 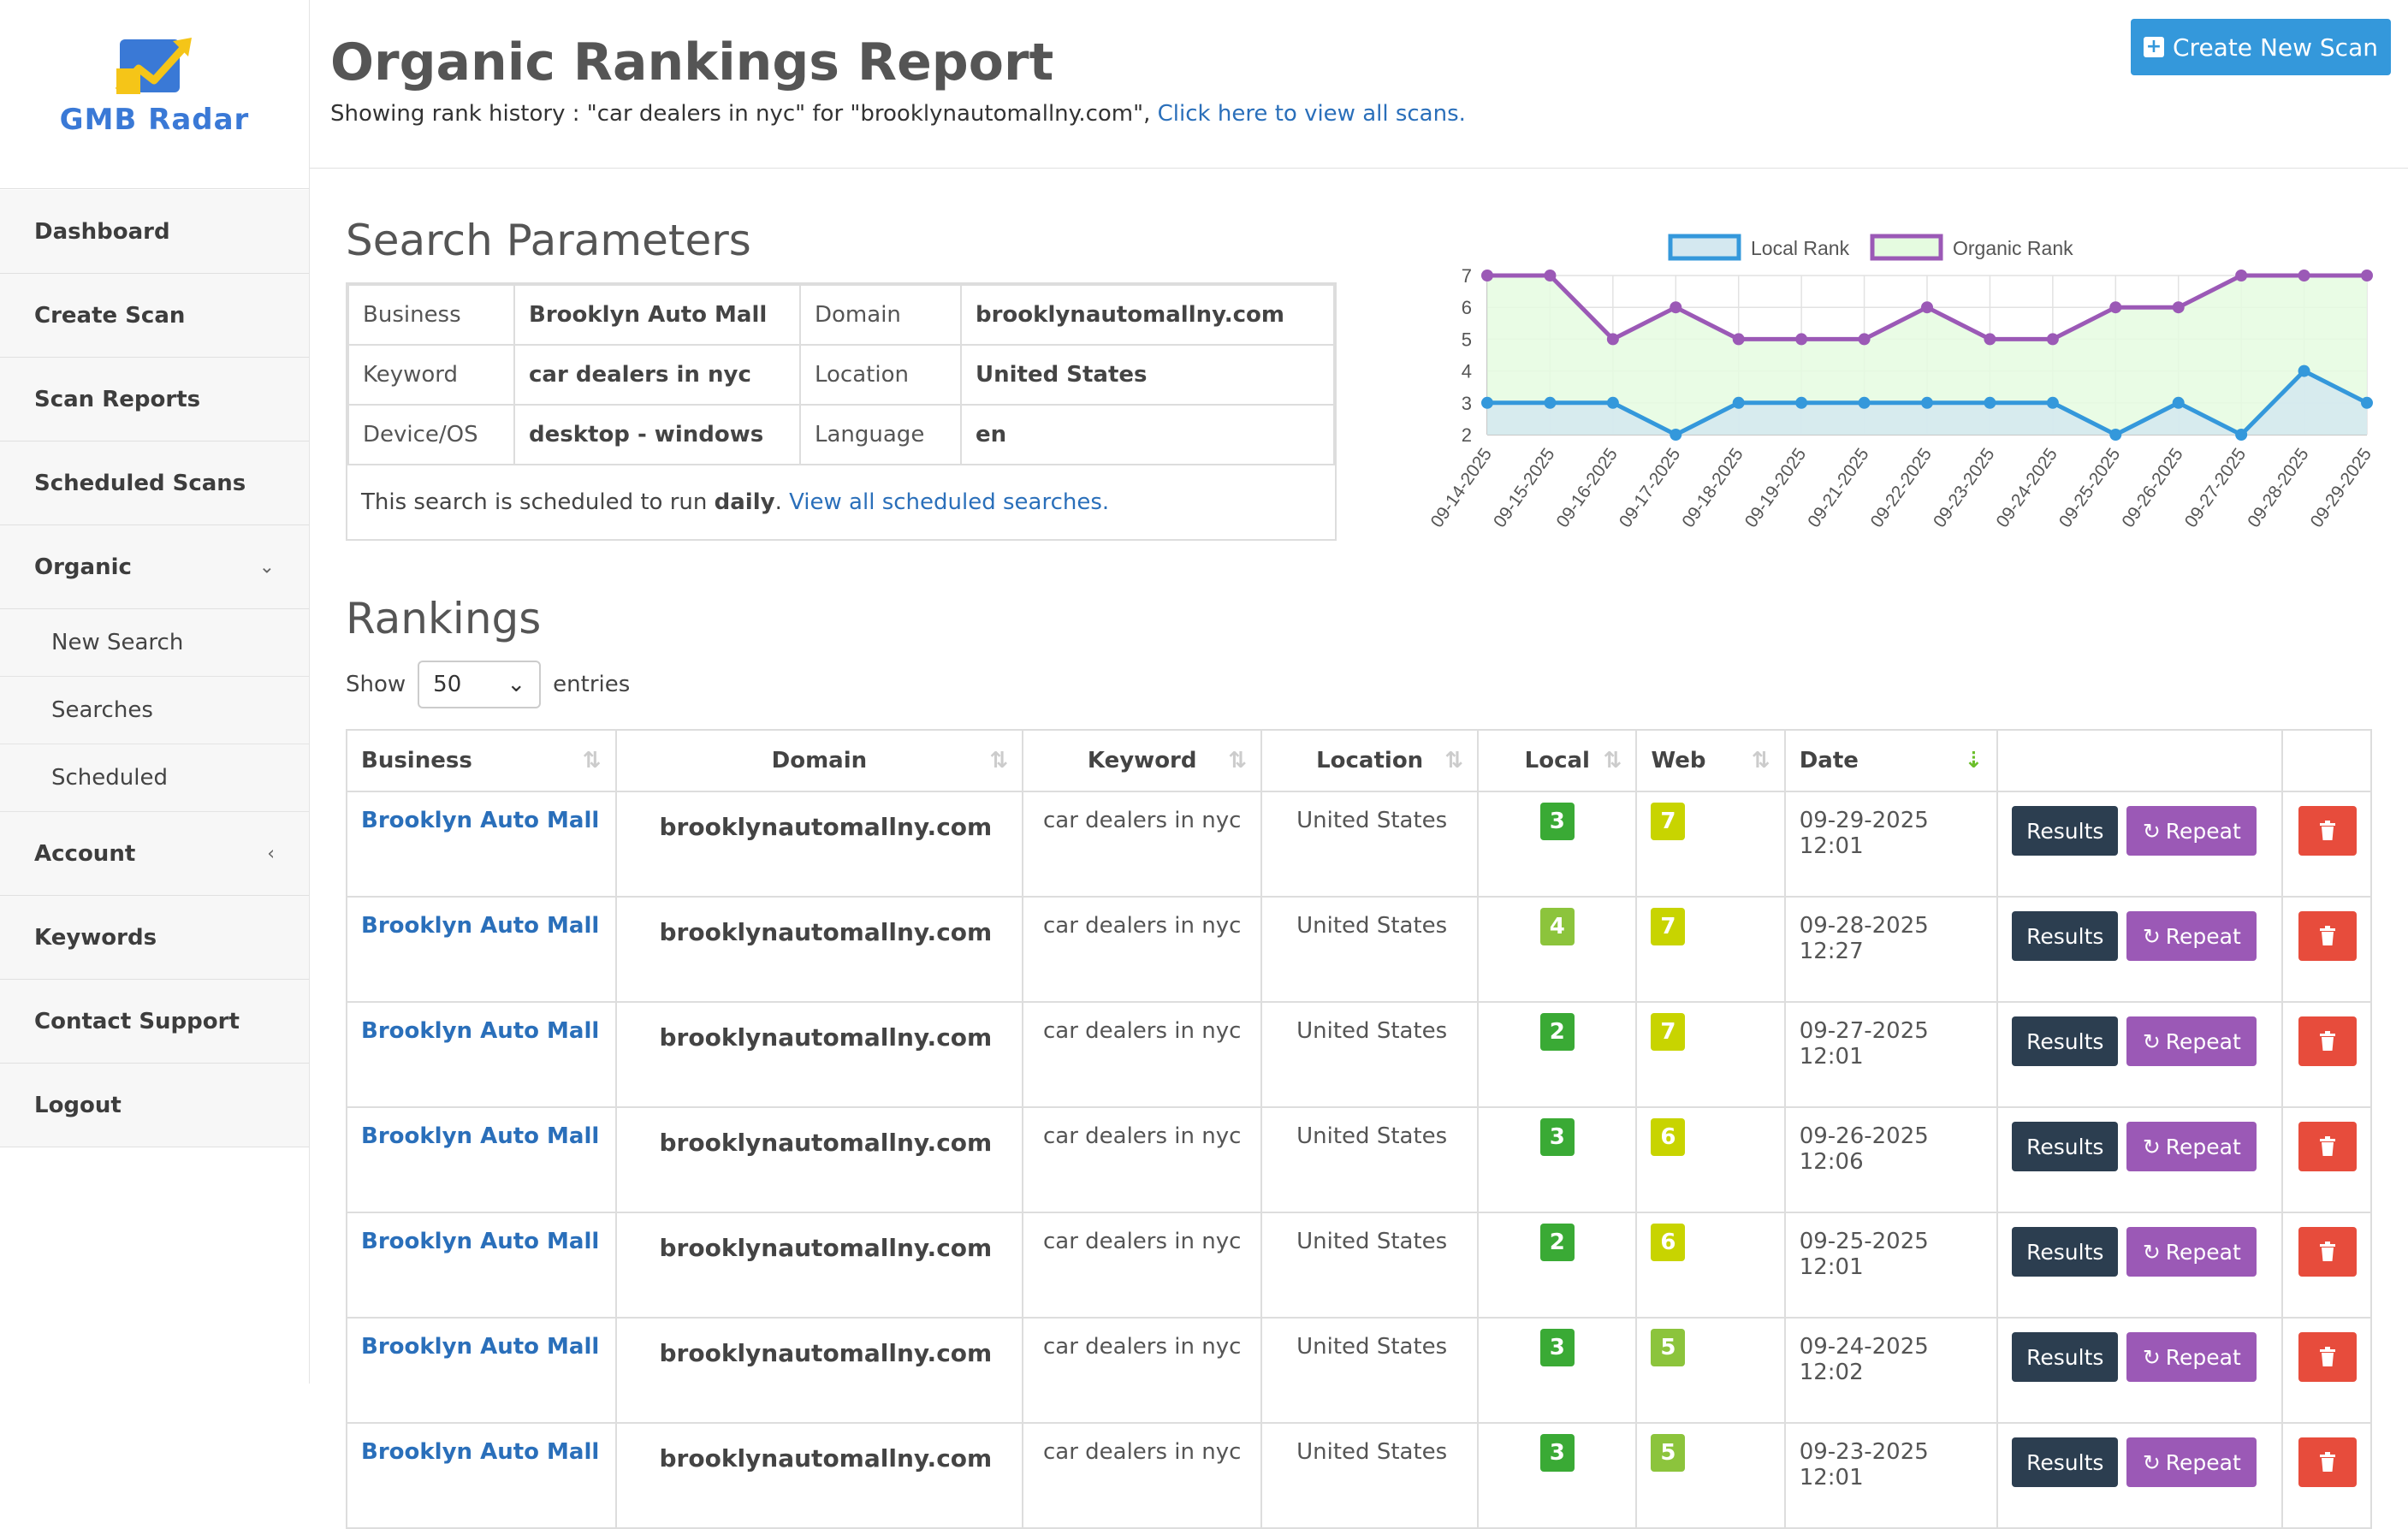 What do you see at coordinates (2261, 47) in the screenshot?
I see `create-new-scan-button: + Create New Scan` at bounding box center [2261, 47].